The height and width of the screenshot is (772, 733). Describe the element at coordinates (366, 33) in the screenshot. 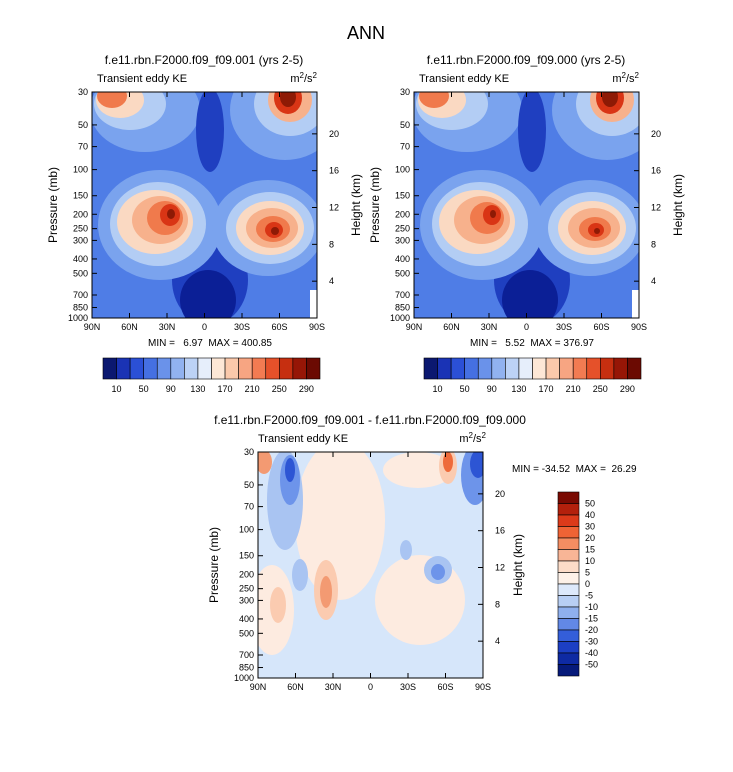

I see `page-title: ANN` at that location.